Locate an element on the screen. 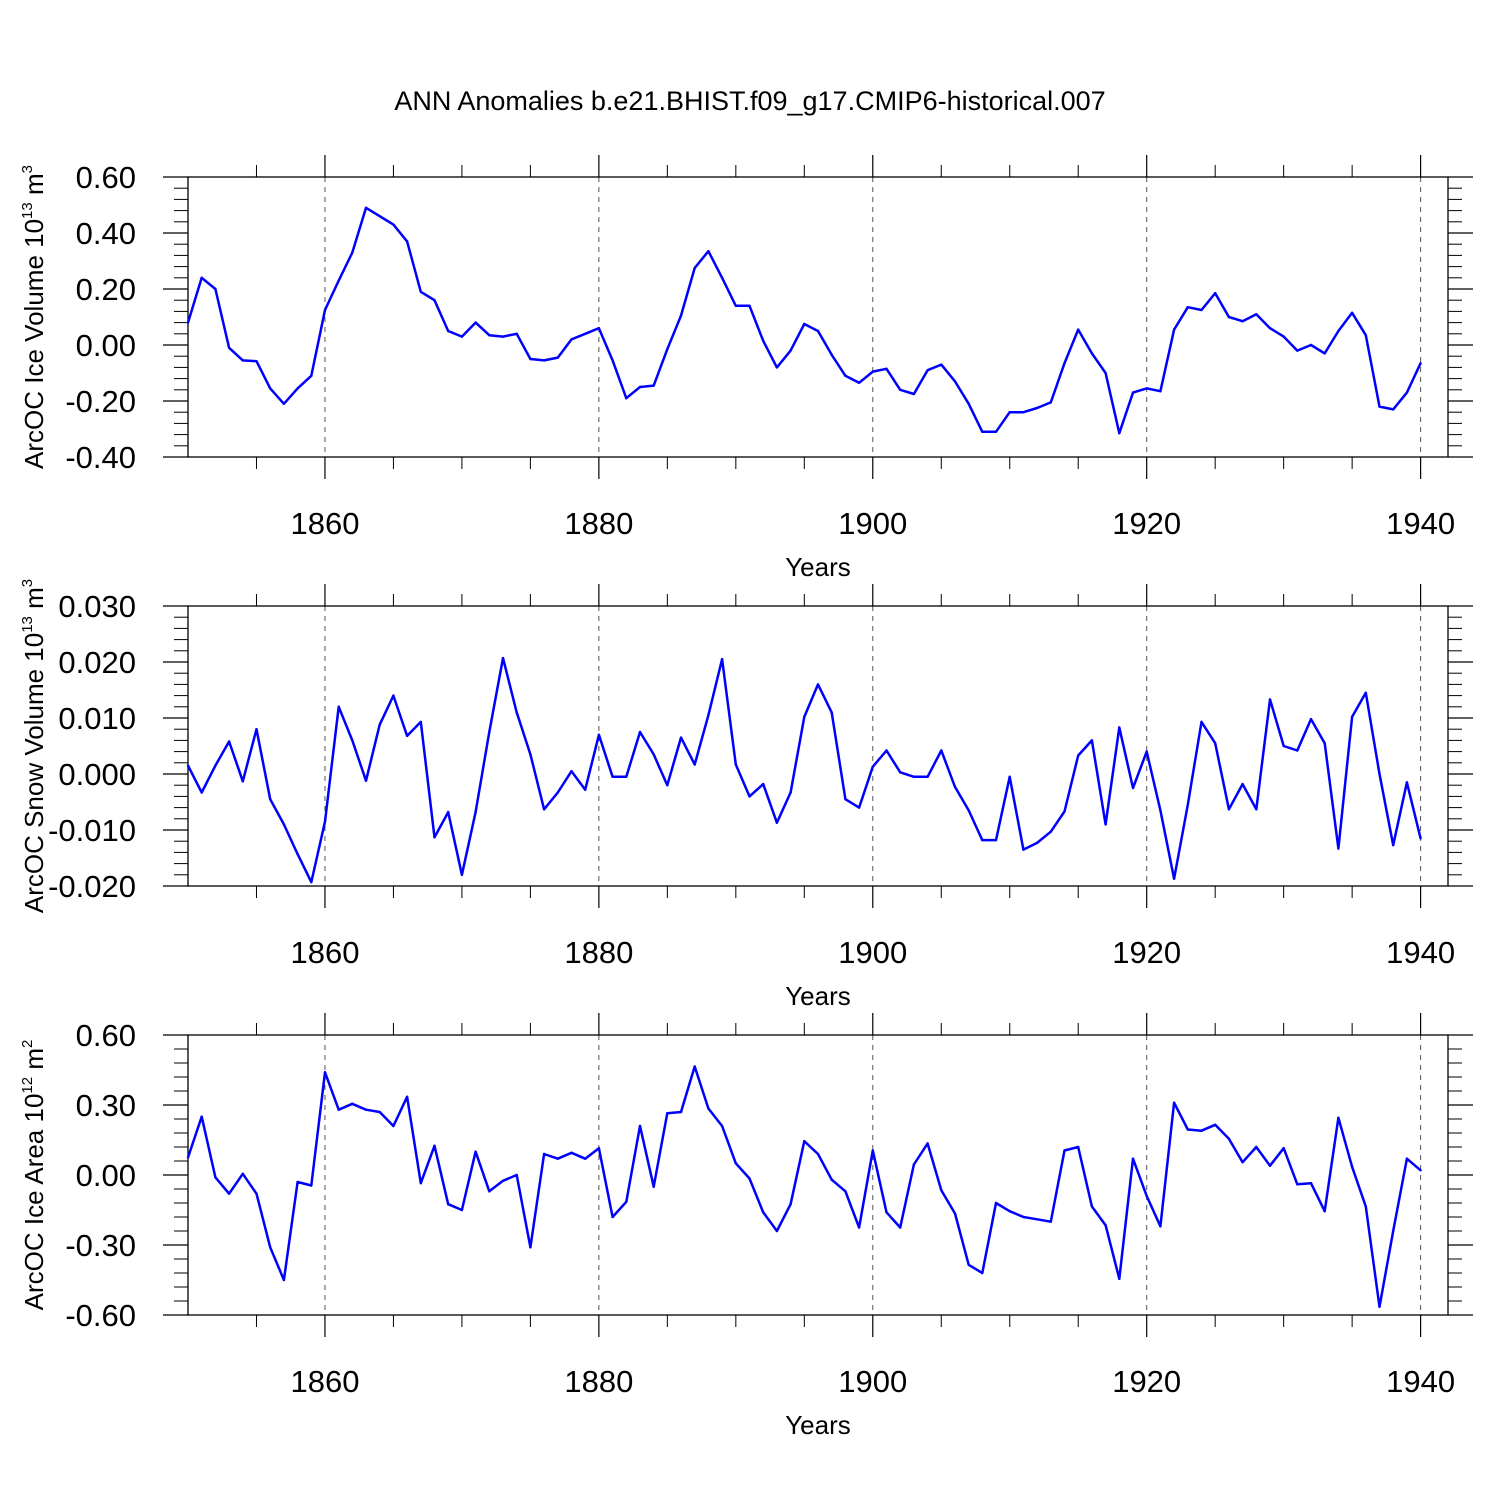 The height and width of the screenshot is (1500, 1500). y-axis-title: ArcOC Snow Volume 1013 m3 is located at coordinates (34, 746).